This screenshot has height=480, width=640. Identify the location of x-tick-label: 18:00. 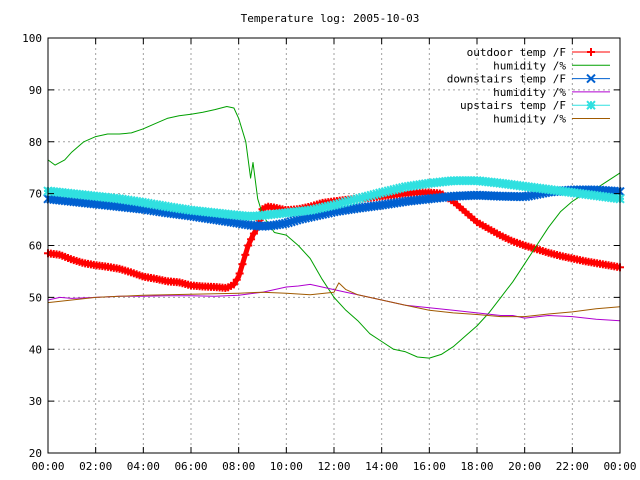
(476, 466).